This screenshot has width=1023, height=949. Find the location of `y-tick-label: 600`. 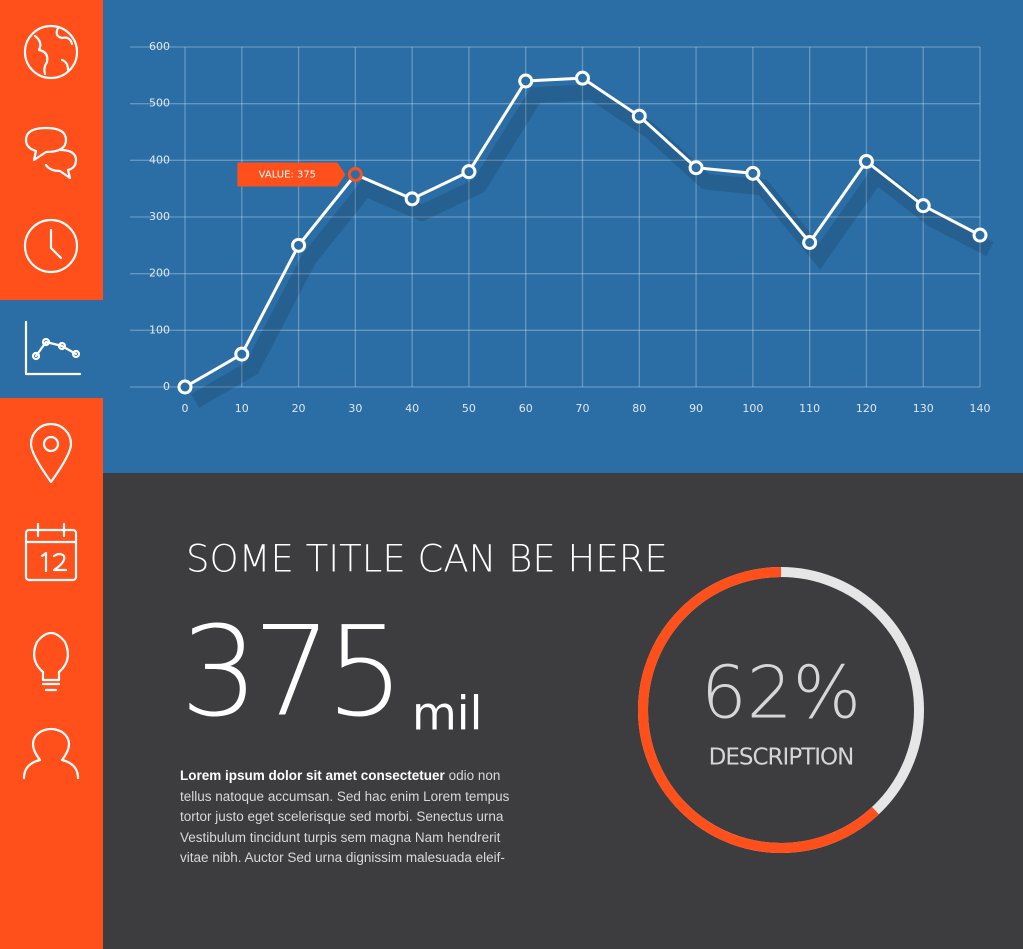

y-tick-label: 600 is located at coordinates (159, 46).